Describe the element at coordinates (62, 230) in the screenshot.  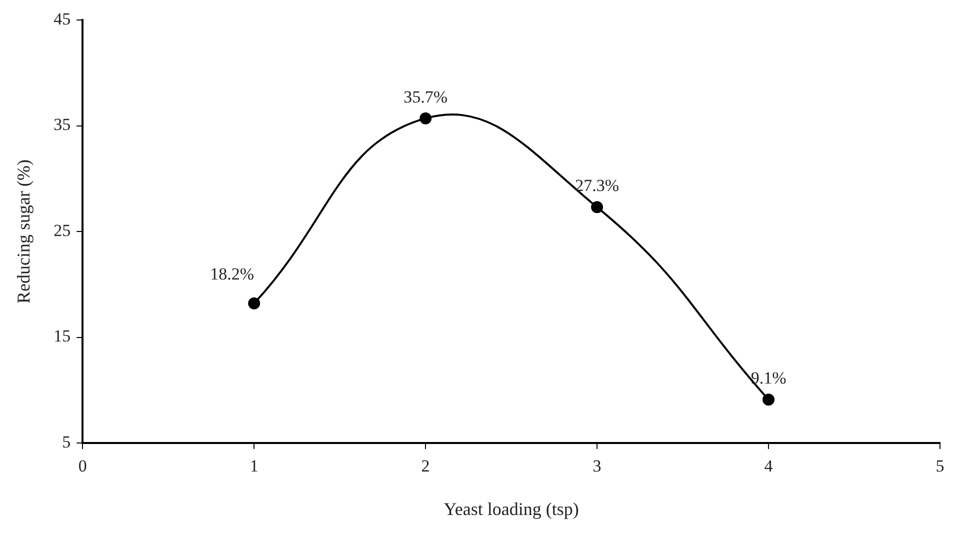
I see `y-tick-label: 25` at that location.